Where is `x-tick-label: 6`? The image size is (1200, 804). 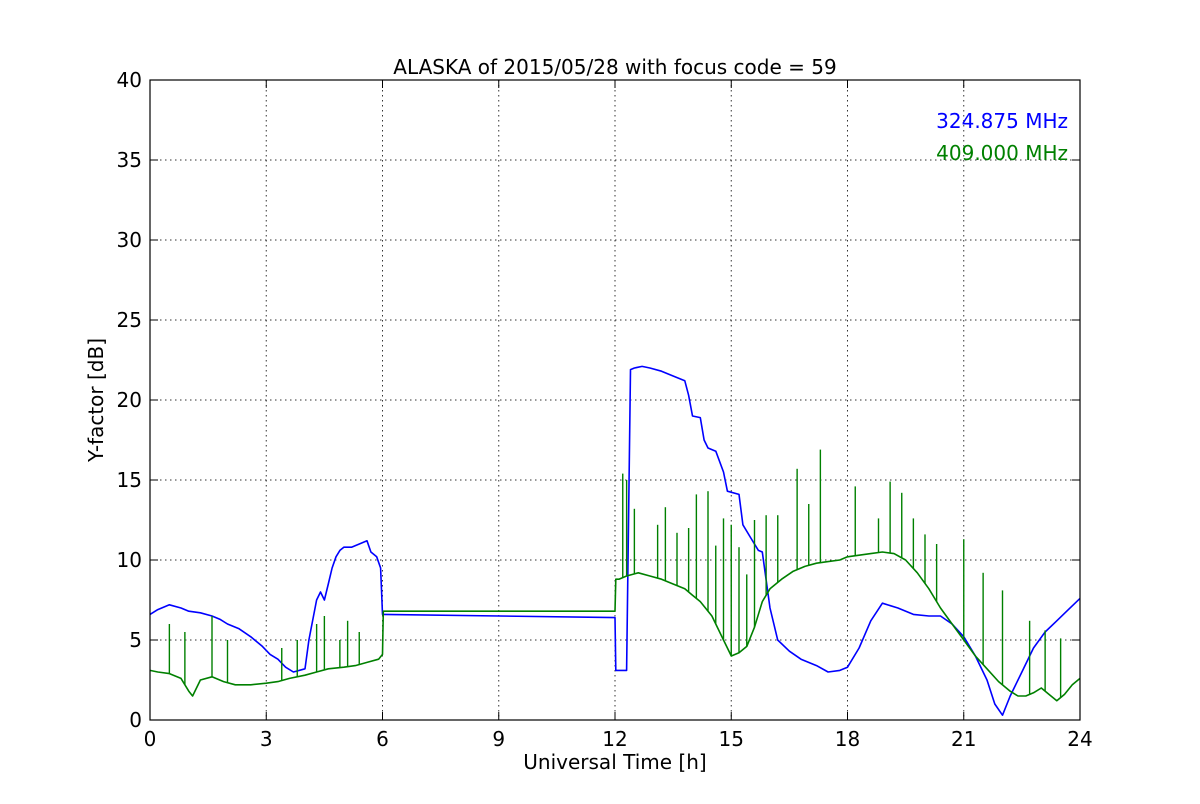
x-tick-label: 6 is located at coordinates (382, 739).